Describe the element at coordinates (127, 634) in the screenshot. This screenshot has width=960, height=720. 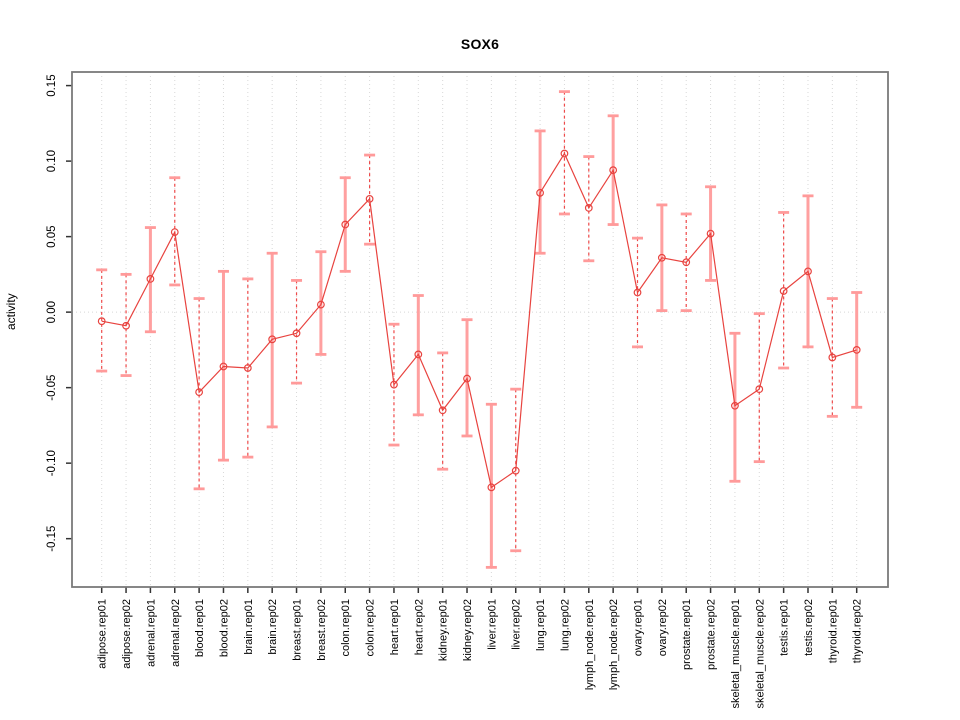
I see `x-tick-label: adipose.rep02` at that location.